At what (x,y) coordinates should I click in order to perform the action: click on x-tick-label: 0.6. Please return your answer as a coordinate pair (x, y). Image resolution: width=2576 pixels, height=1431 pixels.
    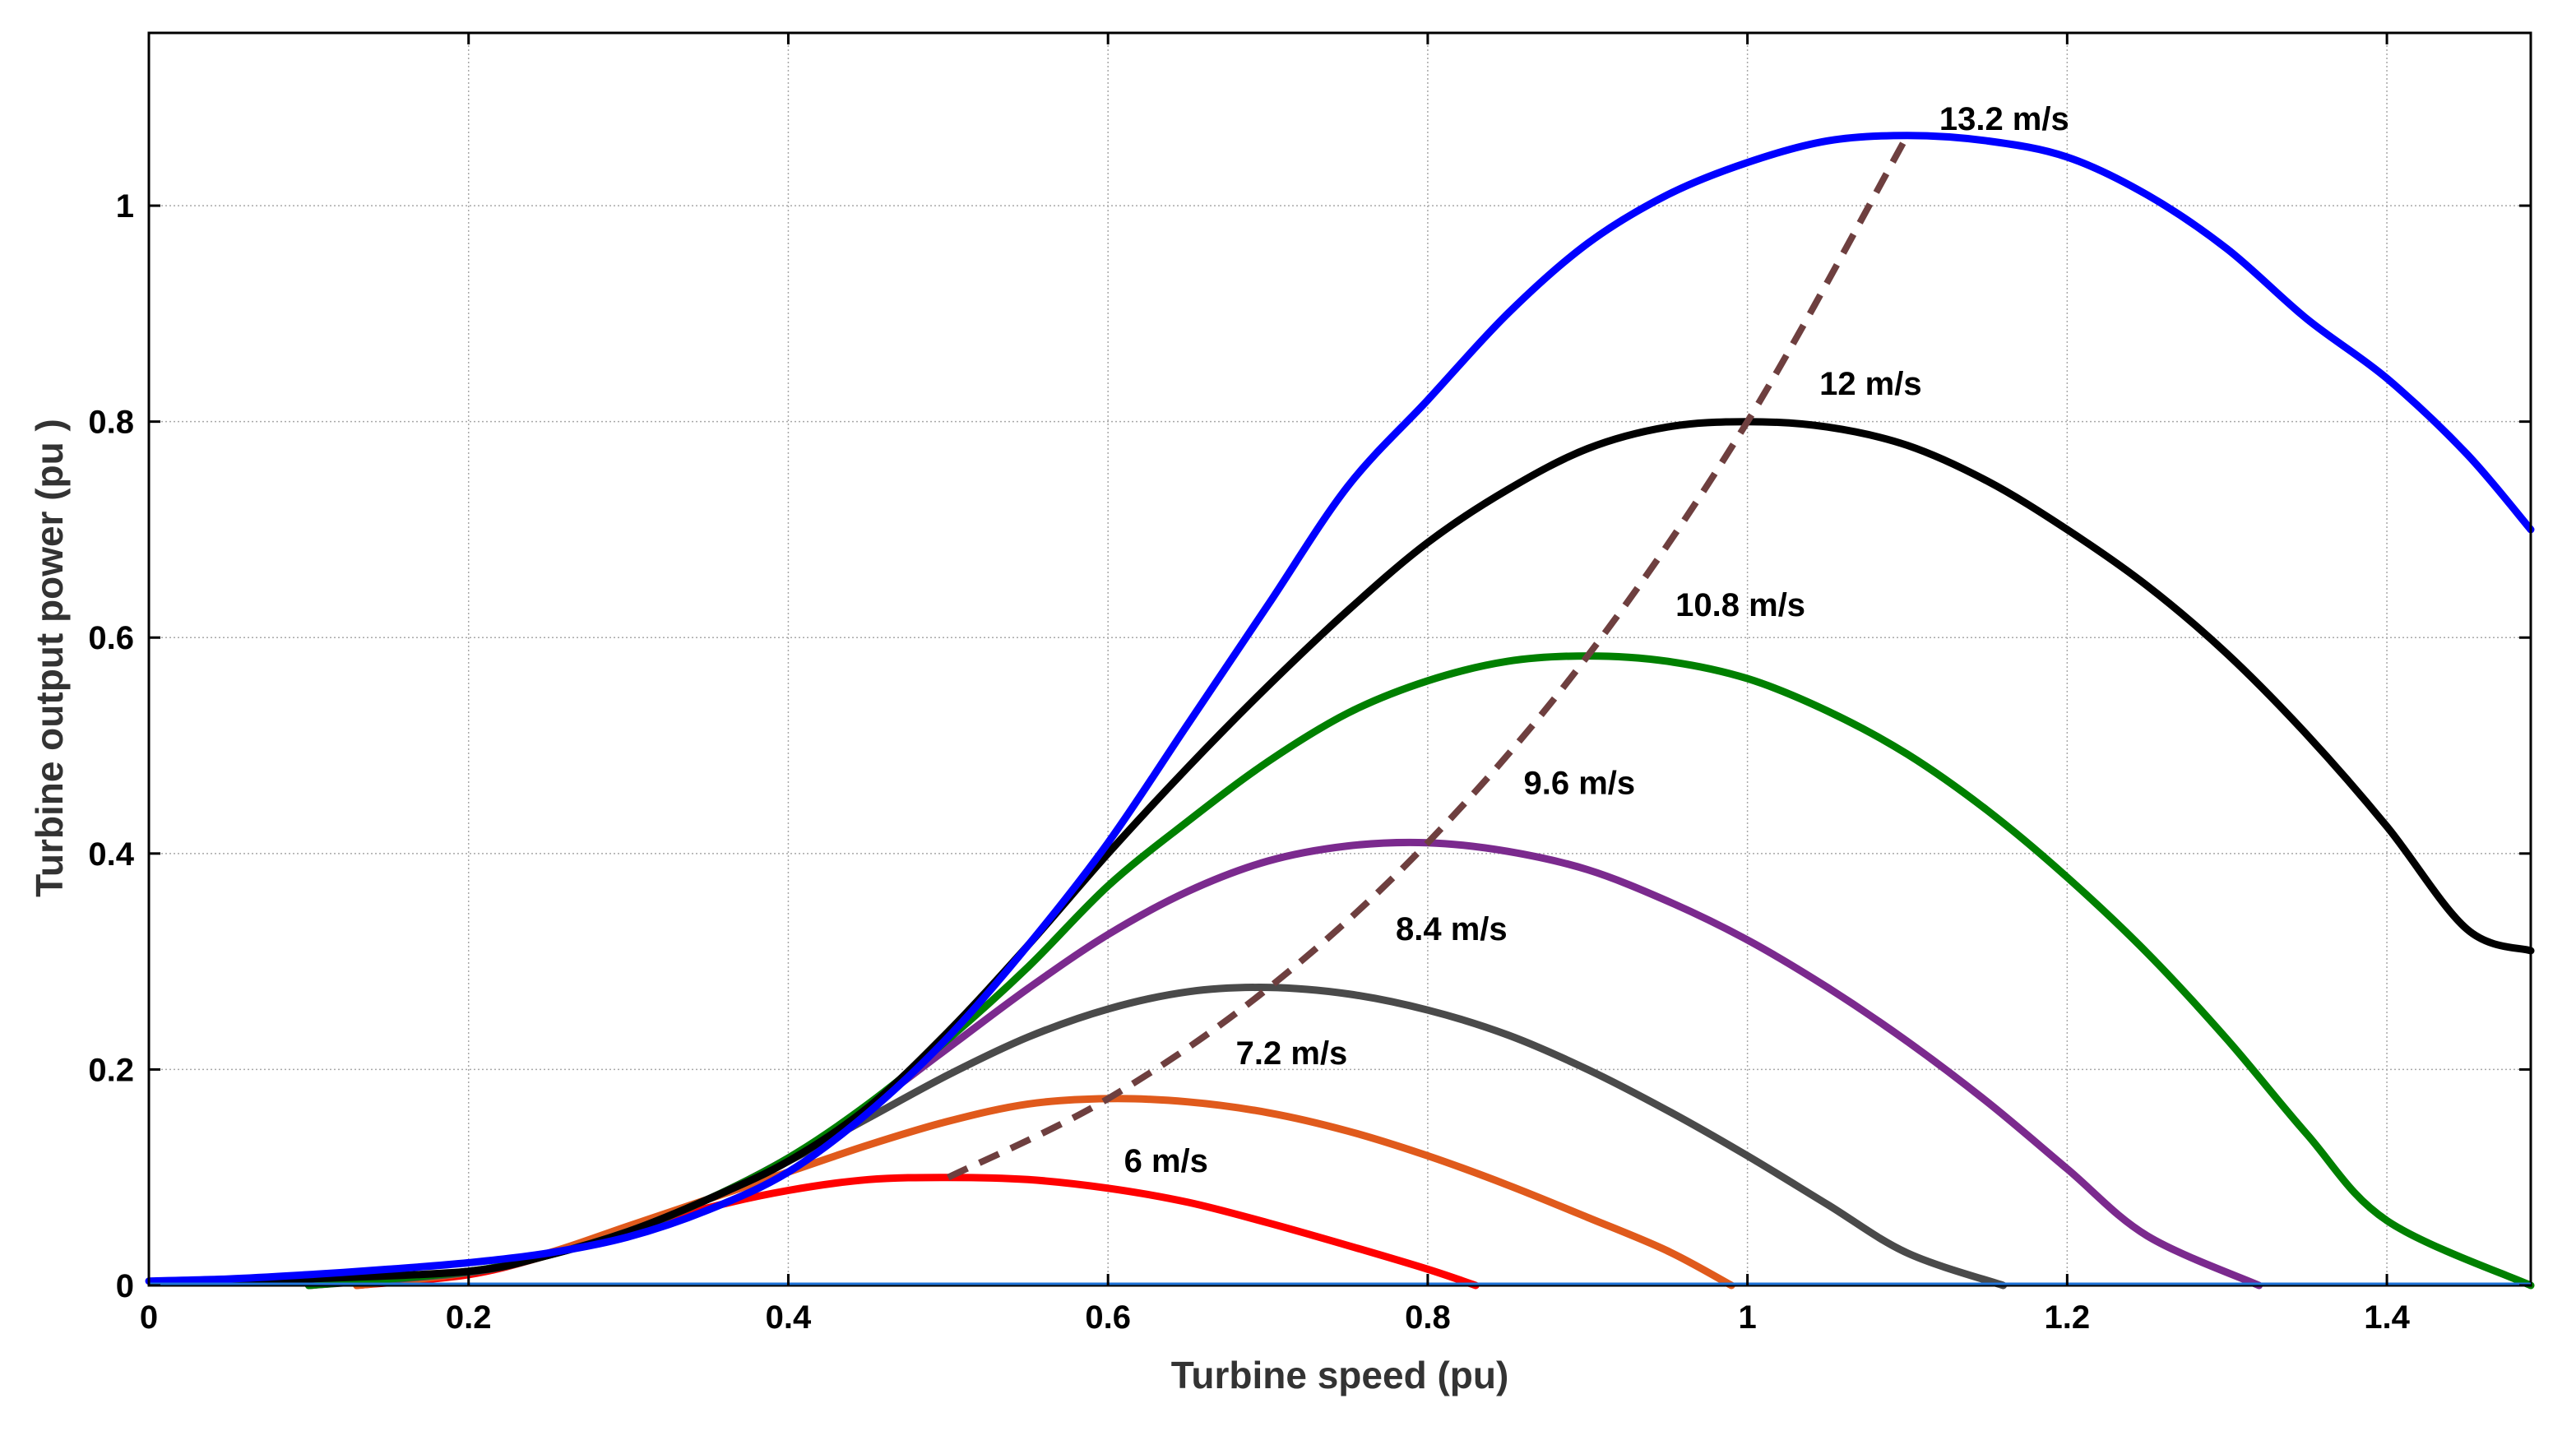
    Looking at the image, I should click on (1108, 1318).